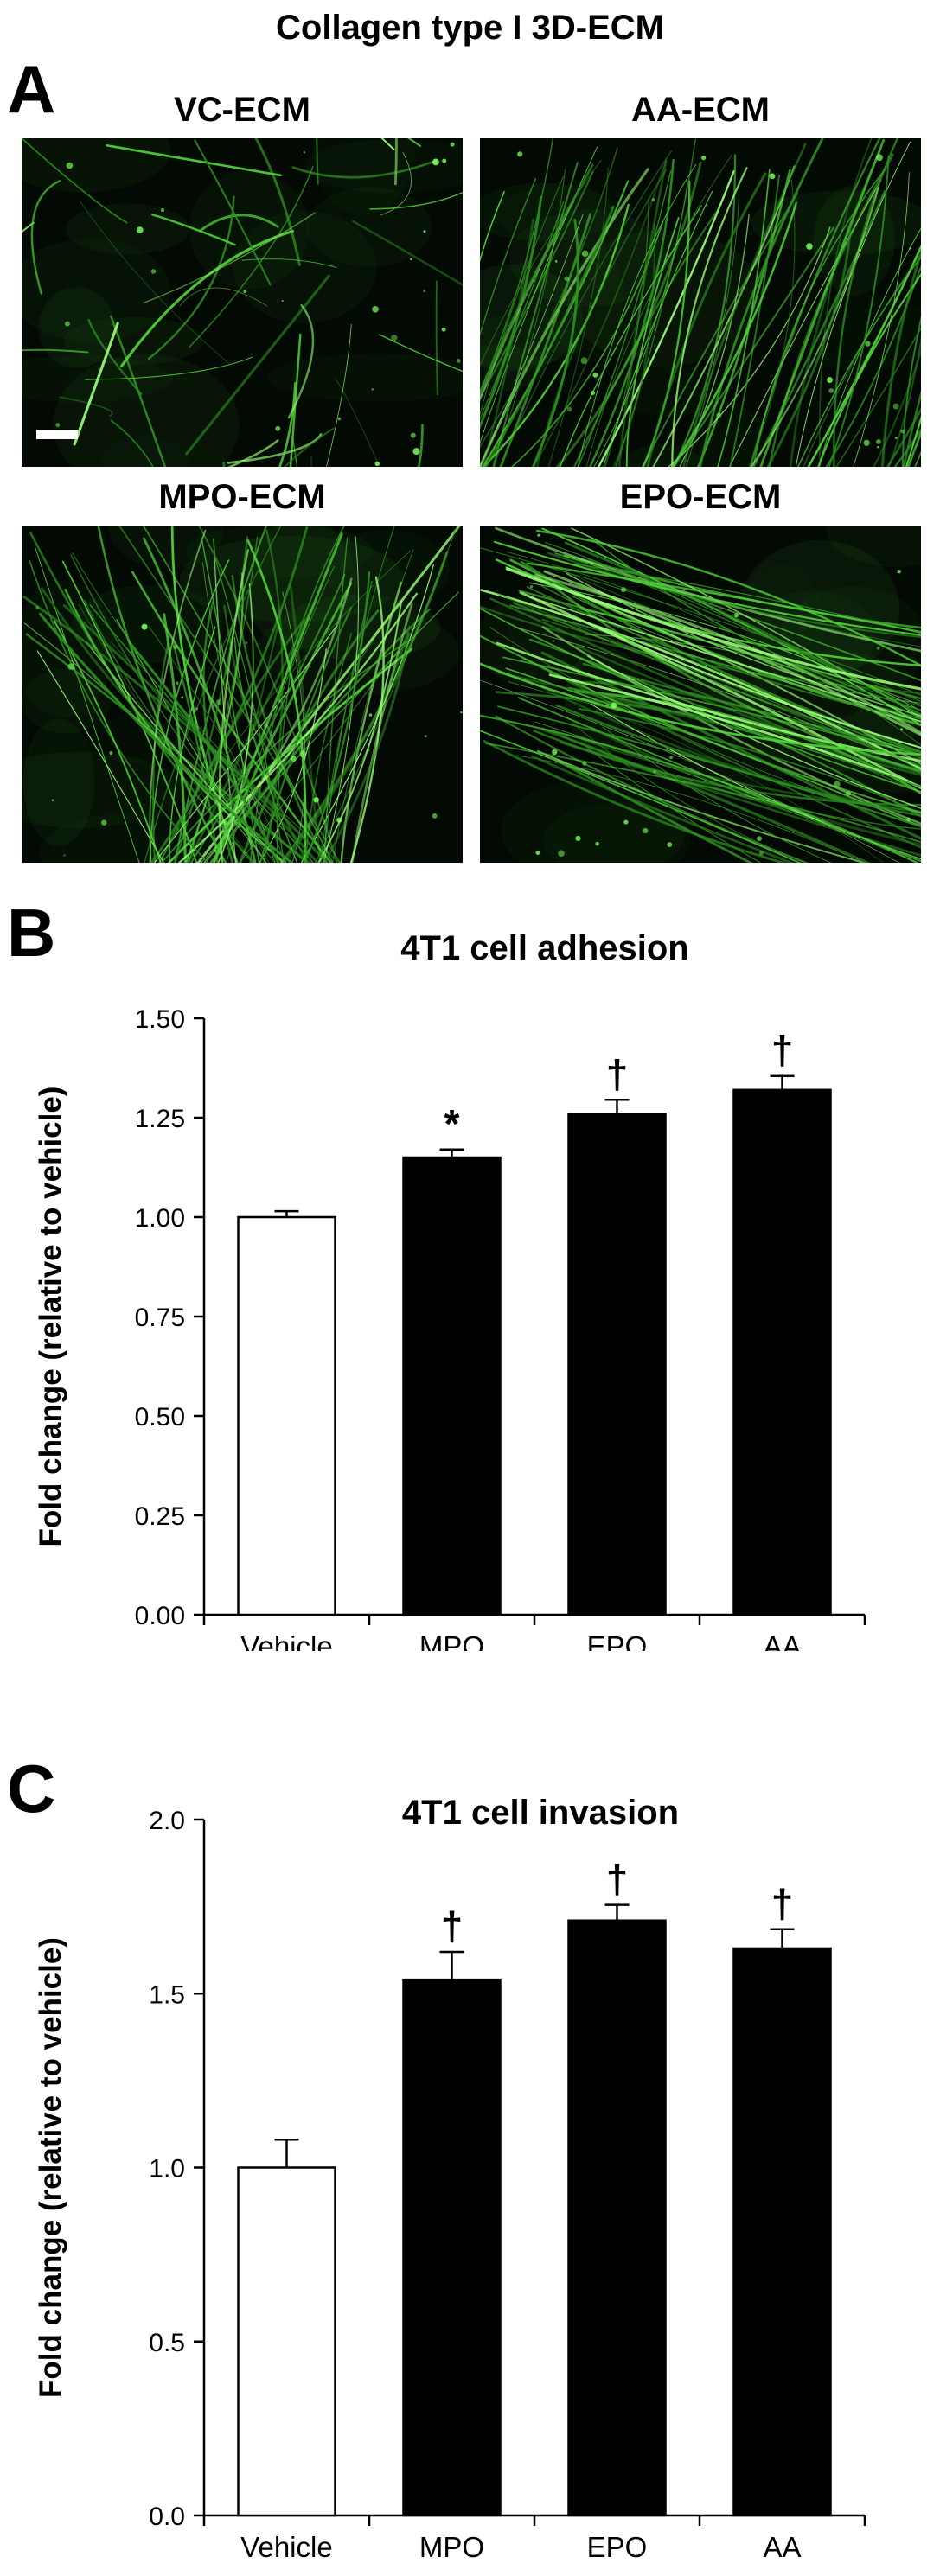 The height and width of the screenshot is (2576, 940). What do you see at coordinates (167, 2343) in the screenshot?
I see `y-tick-label: 0.5` at bounding box center [167, 2343].